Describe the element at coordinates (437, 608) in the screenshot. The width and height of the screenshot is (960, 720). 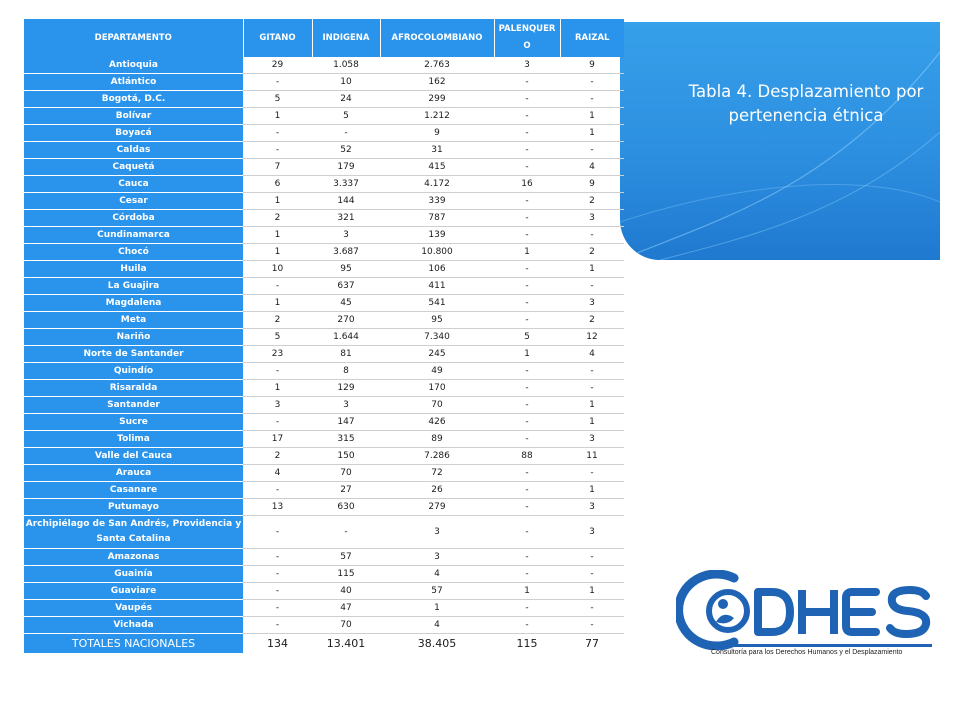
I see `cell-afrocolombiano: 1` at that location.